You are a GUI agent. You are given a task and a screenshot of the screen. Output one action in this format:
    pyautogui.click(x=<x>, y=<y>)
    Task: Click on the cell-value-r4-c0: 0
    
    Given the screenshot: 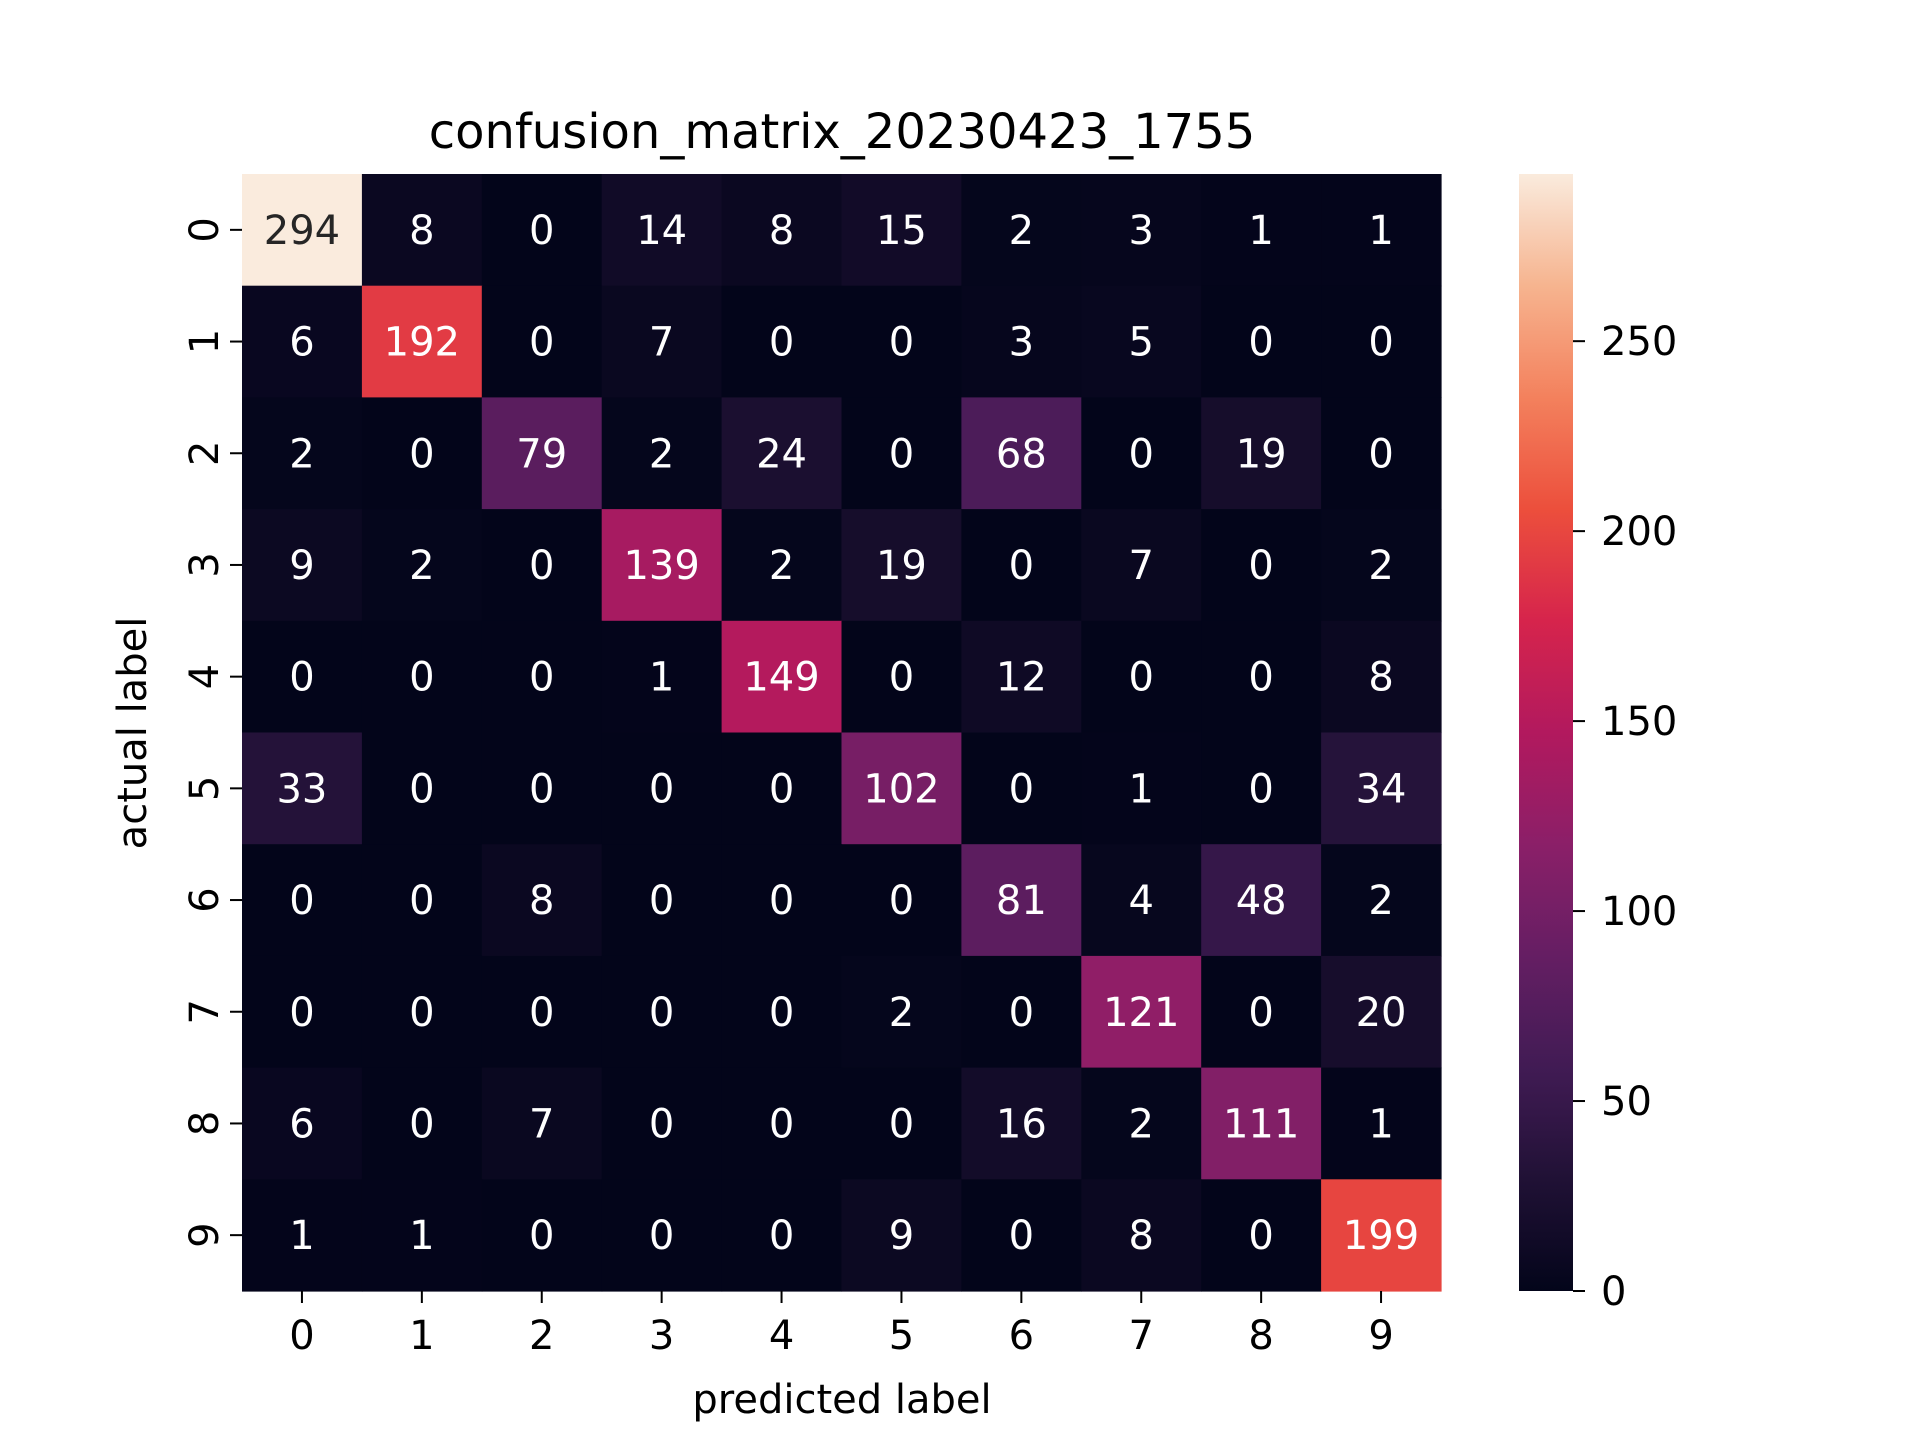 What is the action you would take?
    pyautogui.click(x=301, y=678)
    